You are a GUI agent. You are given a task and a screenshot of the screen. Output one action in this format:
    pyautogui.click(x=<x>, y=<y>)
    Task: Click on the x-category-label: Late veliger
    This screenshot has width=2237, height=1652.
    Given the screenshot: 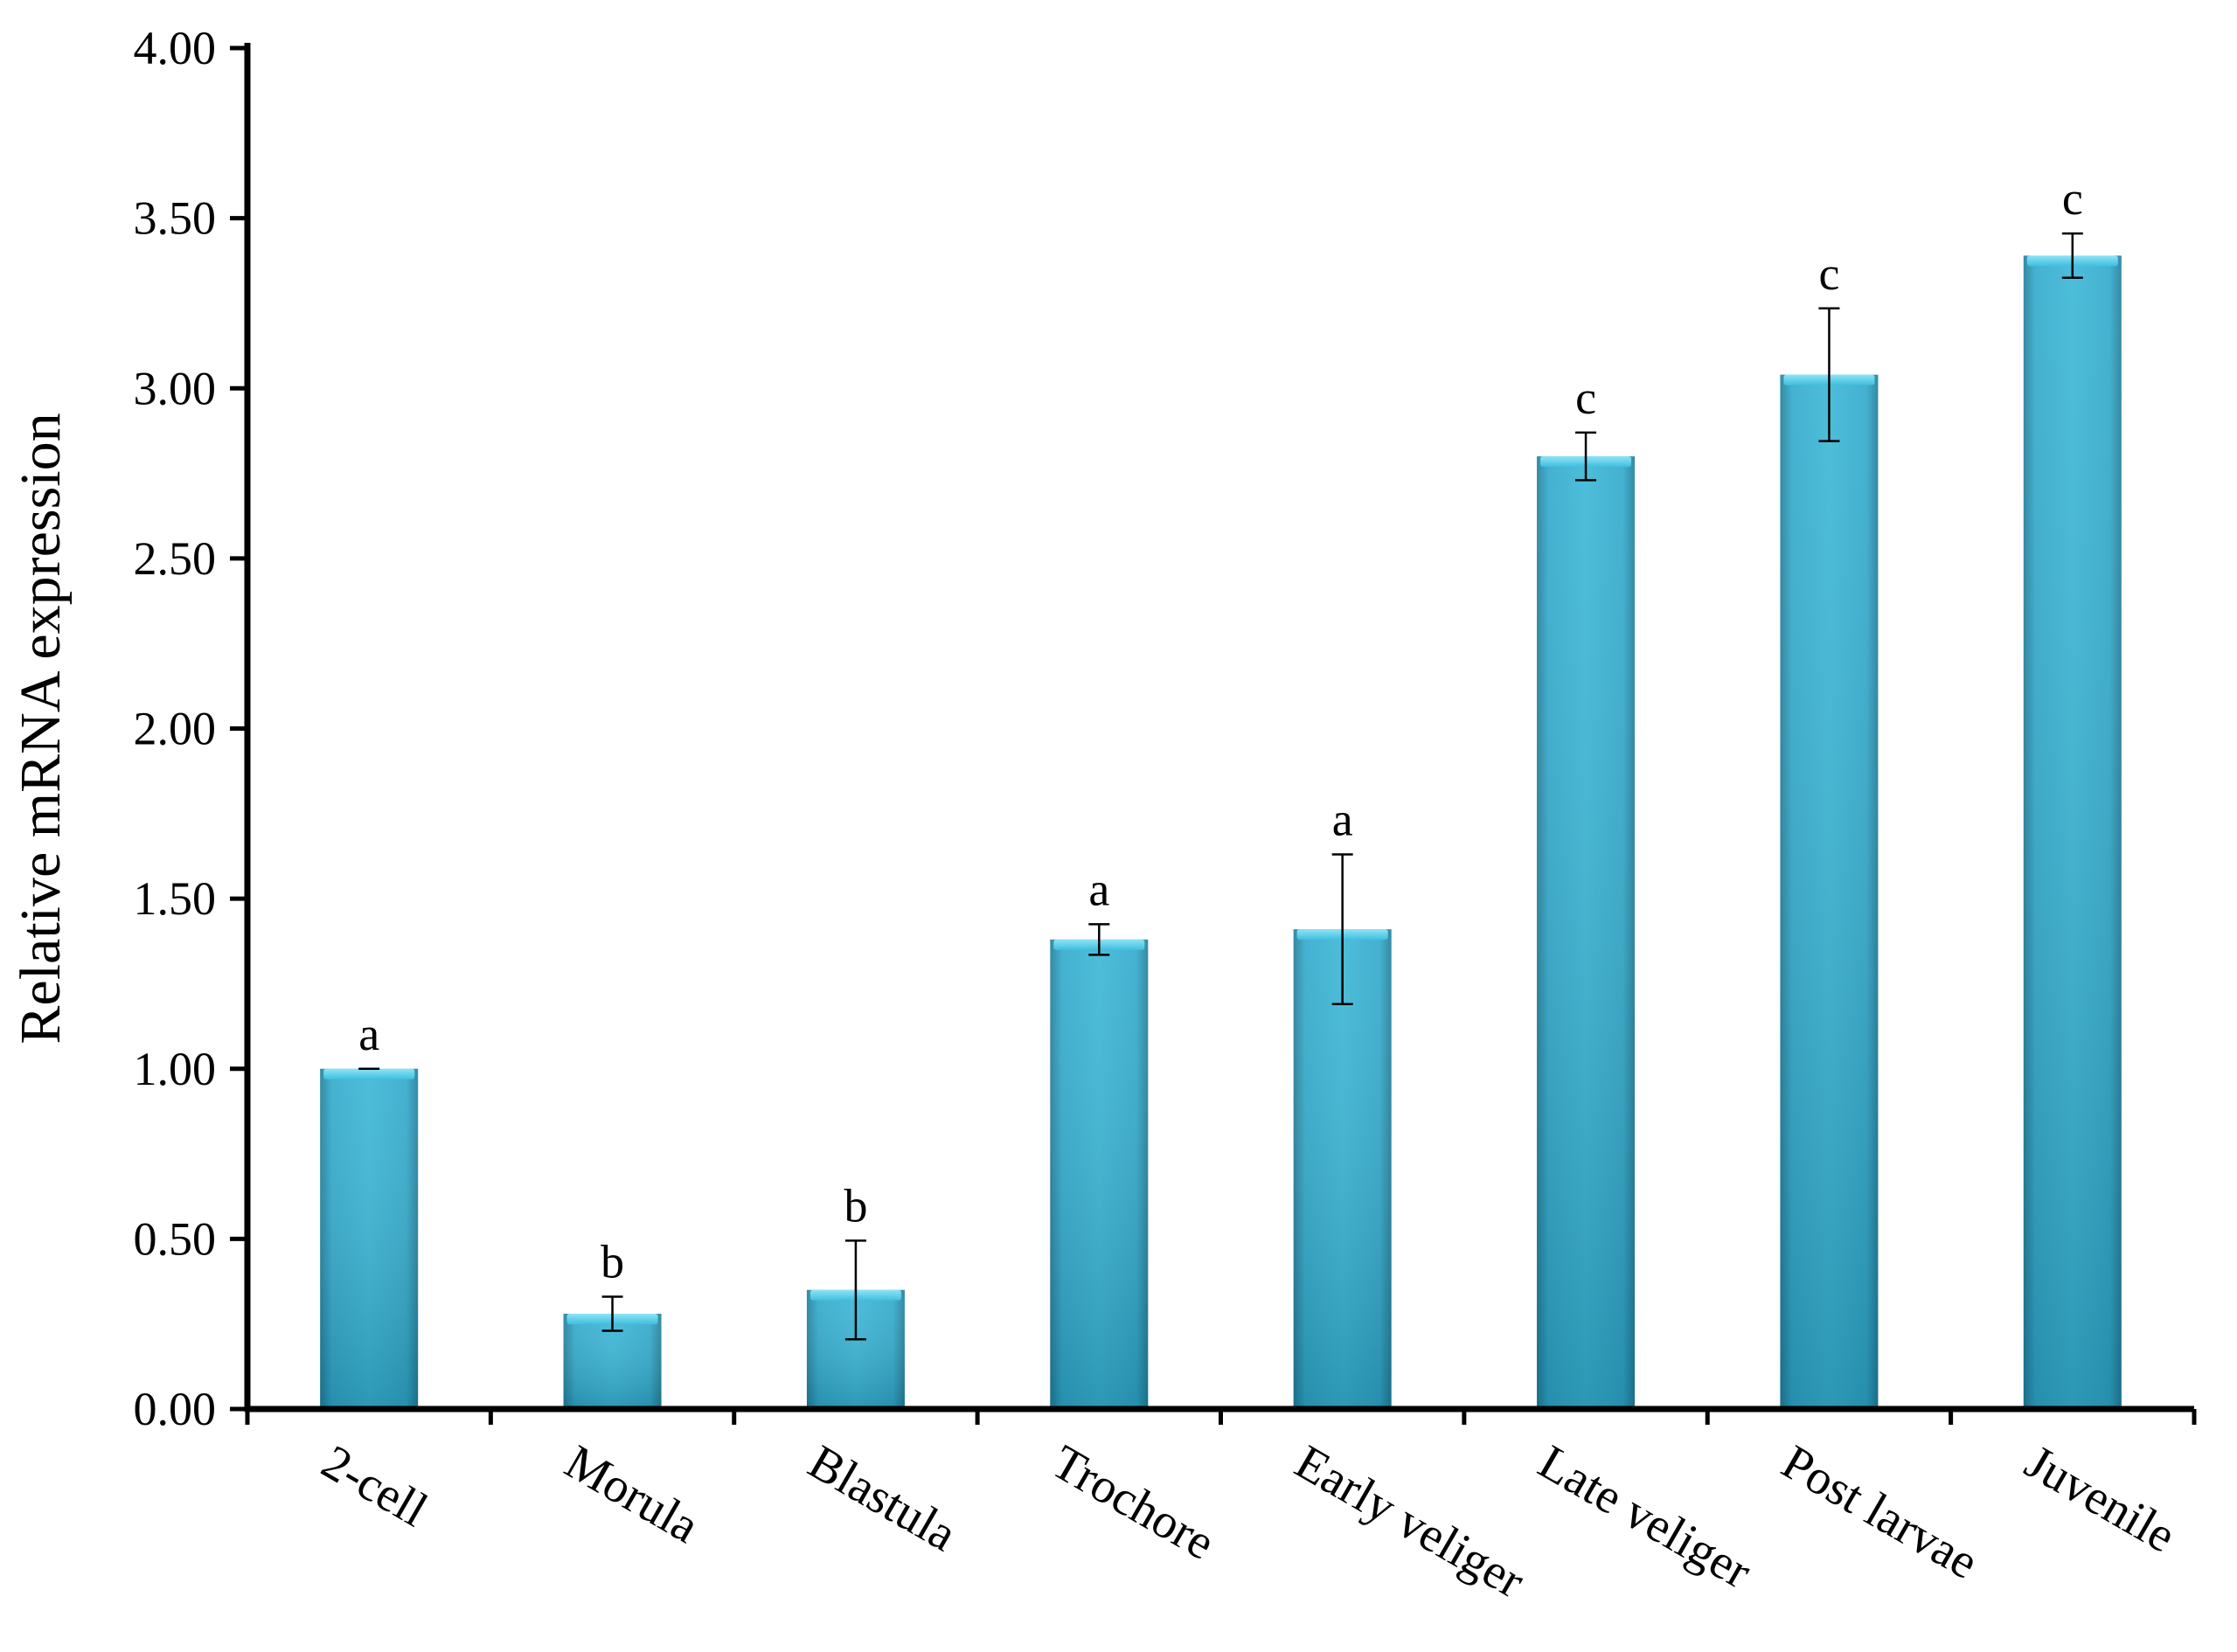 What is the action you would take?
    pyautogui.click(x=1645, y=1518)
    